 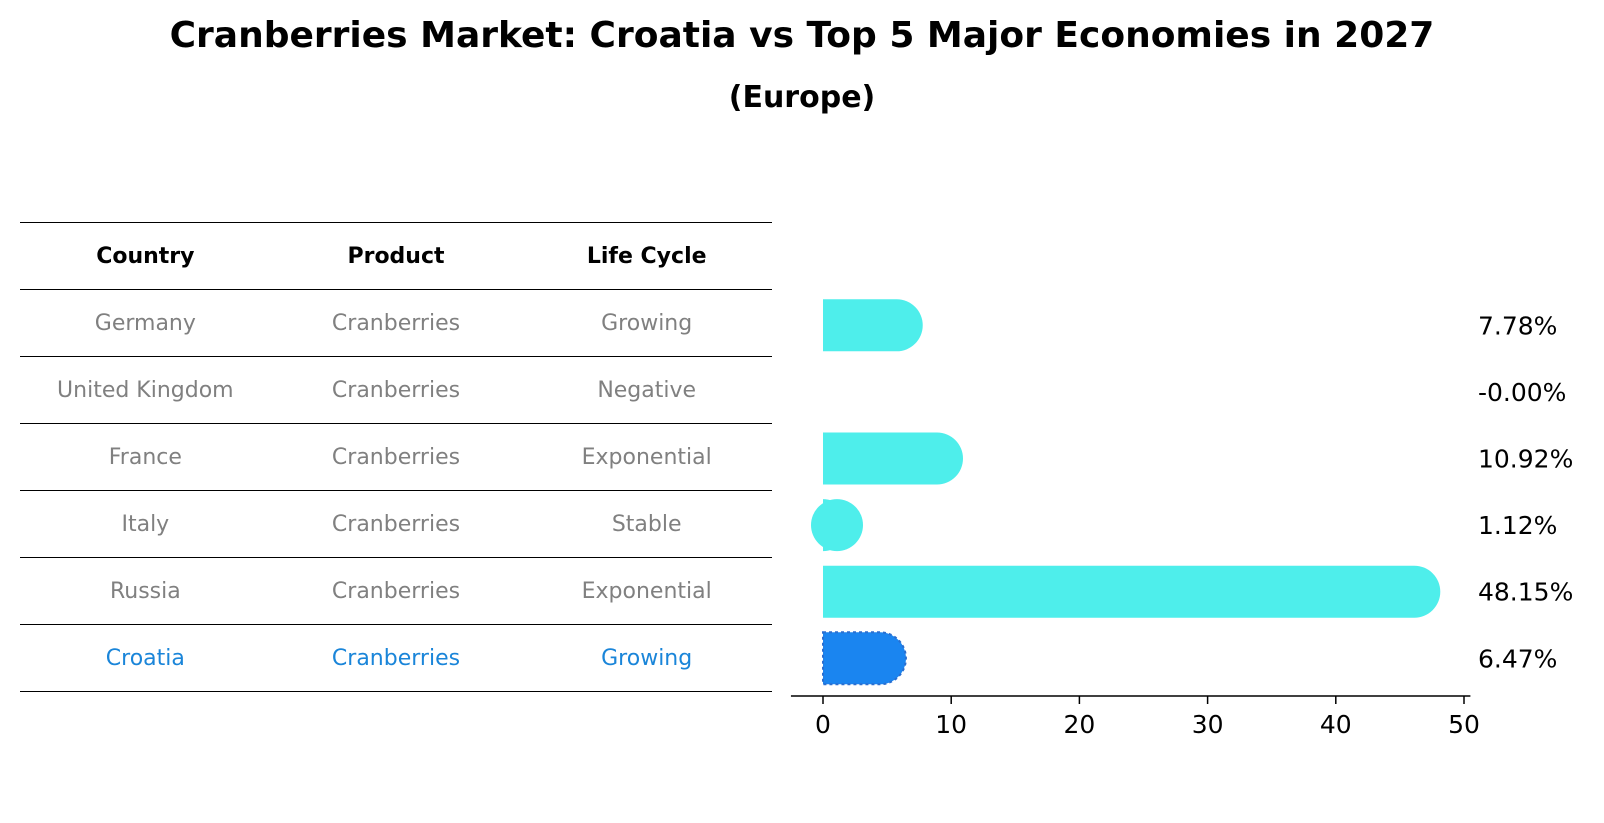 What do you see at coordinates (893, 458) in the screenshot?
I see `bar-france` at bounding box center [893, 458].